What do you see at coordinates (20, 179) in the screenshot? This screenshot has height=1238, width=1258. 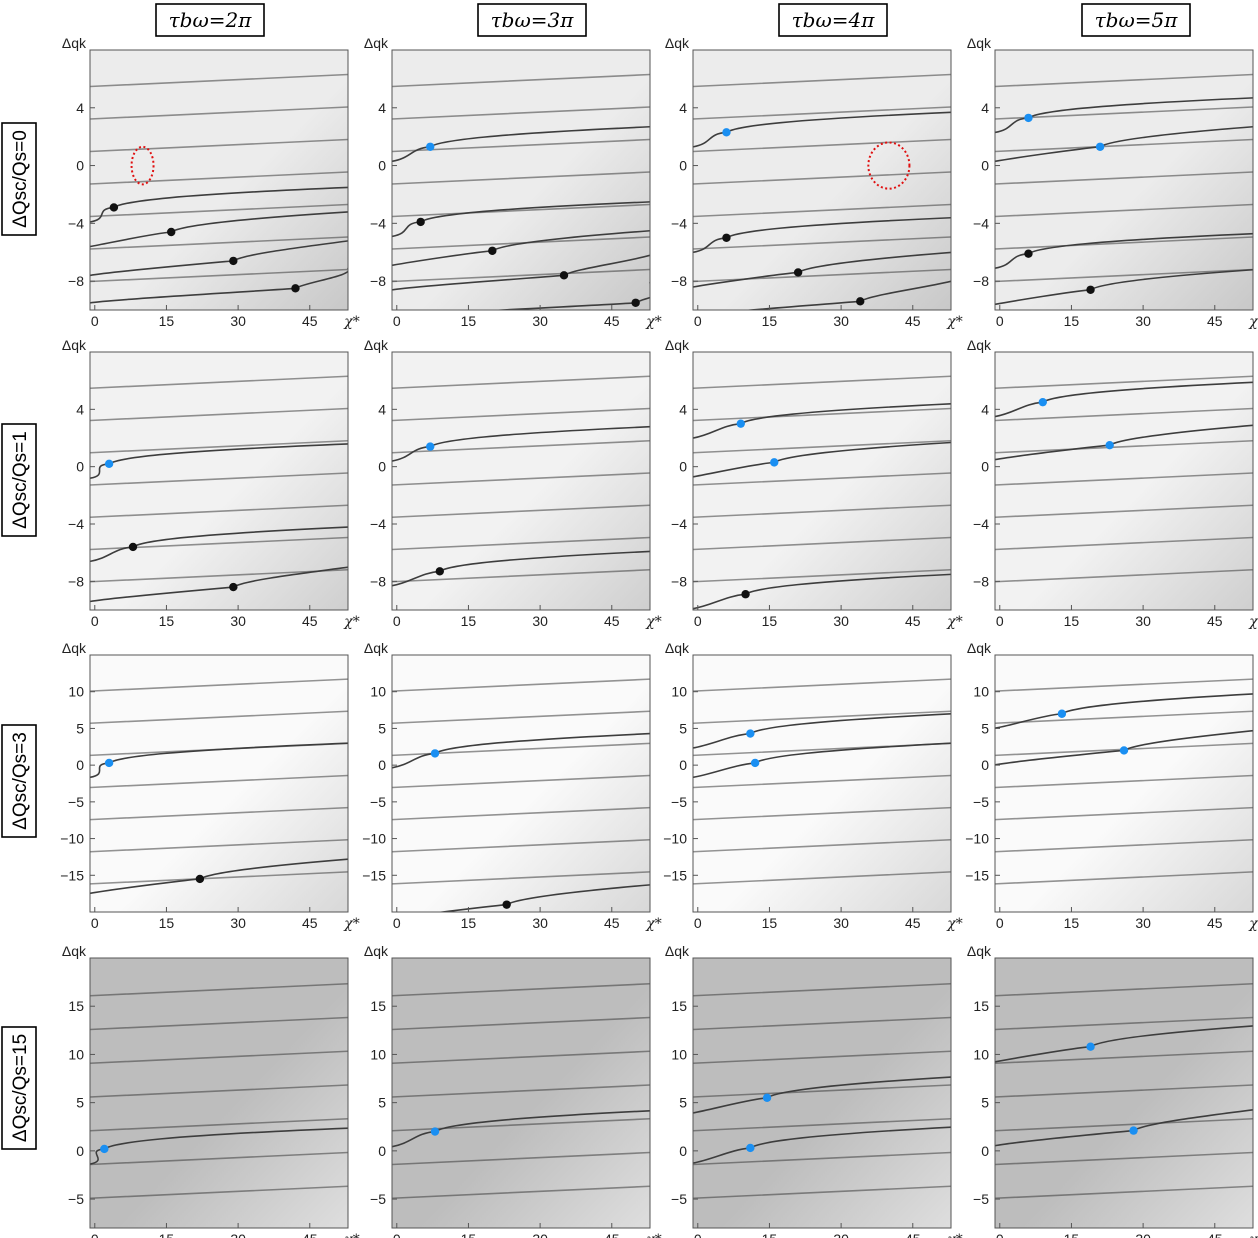 I see `row-header-1: ΔQsc/Qs=0` at bounding box center [20, 179].